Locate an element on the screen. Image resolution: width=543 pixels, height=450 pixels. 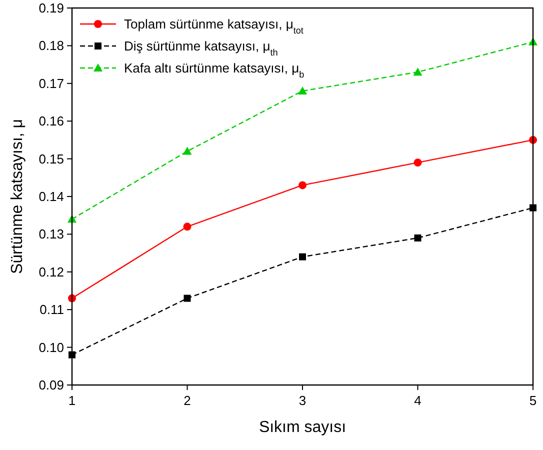
y-axis-title: Sürtünme katsayısı, μ is located at coordinates (17, 196).